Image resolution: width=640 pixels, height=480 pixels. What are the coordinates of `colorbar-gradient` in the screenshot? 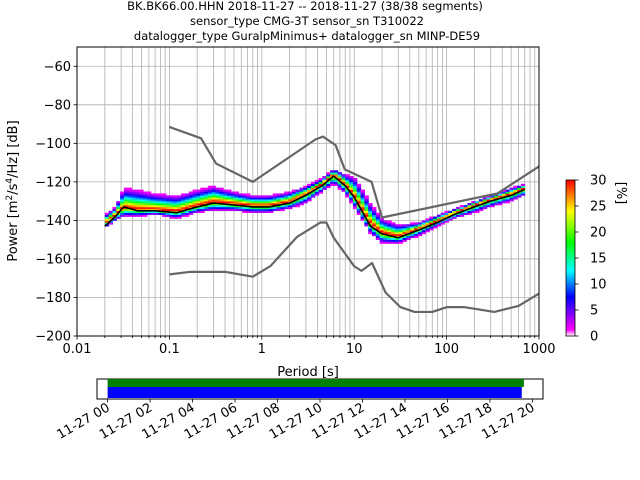 It's located at (570, 258).